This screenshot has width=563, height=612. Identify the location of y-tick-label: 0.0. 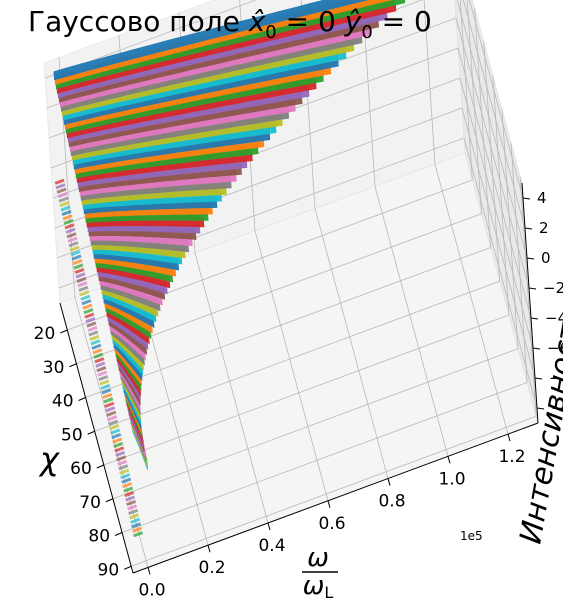
(151, 590).